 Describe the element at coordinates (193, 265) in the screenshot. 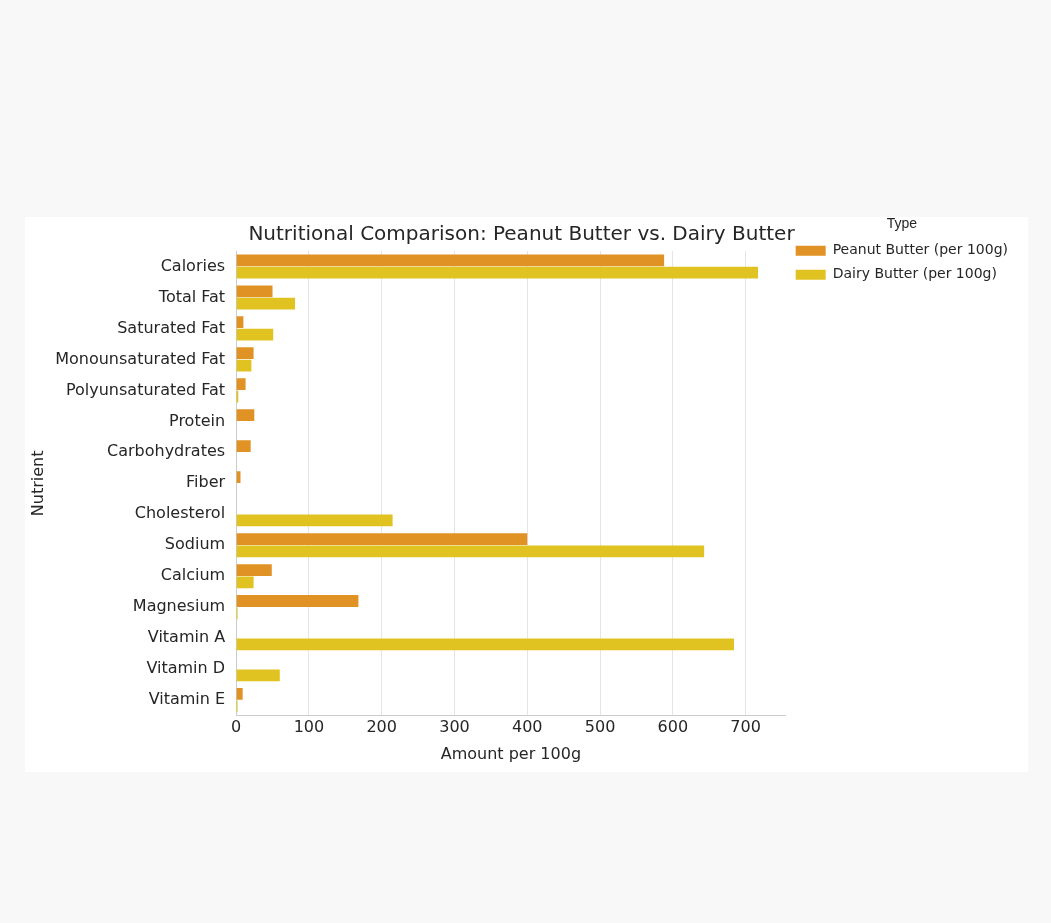

I see `y-tick-label: Calories` at that location.